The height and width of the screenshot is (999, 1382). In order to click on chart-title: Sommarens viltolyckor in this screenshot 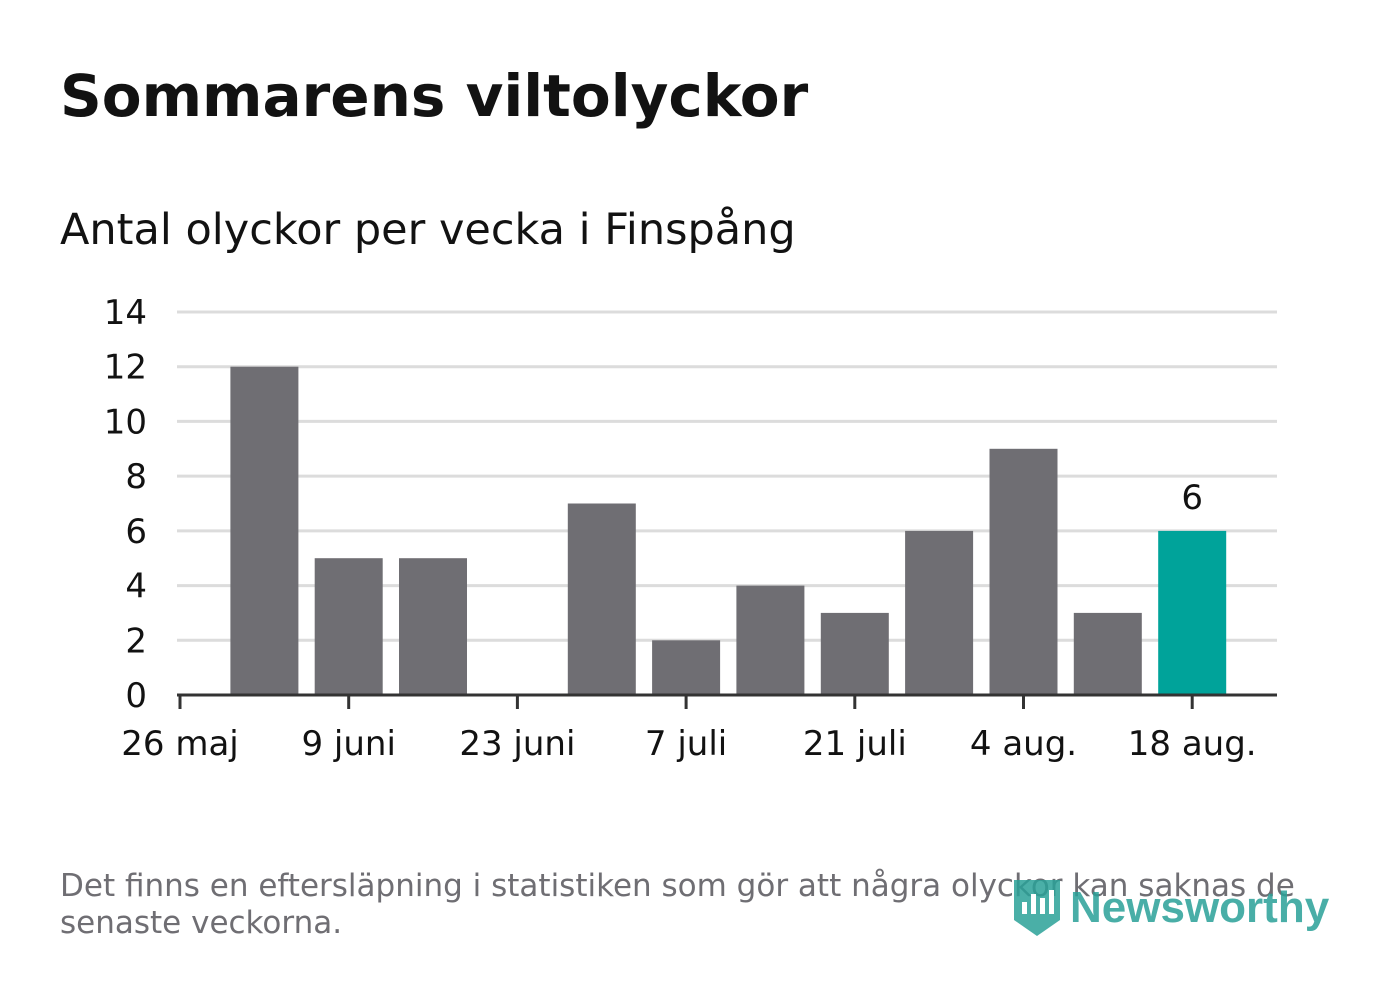, I will do `click(434, 96)`.